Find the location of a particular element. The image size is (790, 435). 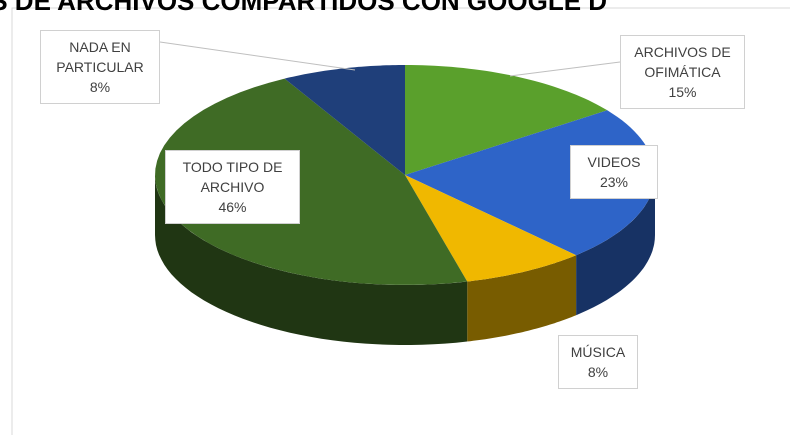

data-label: TODO TIPO DE ARCHIVO 46% is located at coordinates (232, 187).